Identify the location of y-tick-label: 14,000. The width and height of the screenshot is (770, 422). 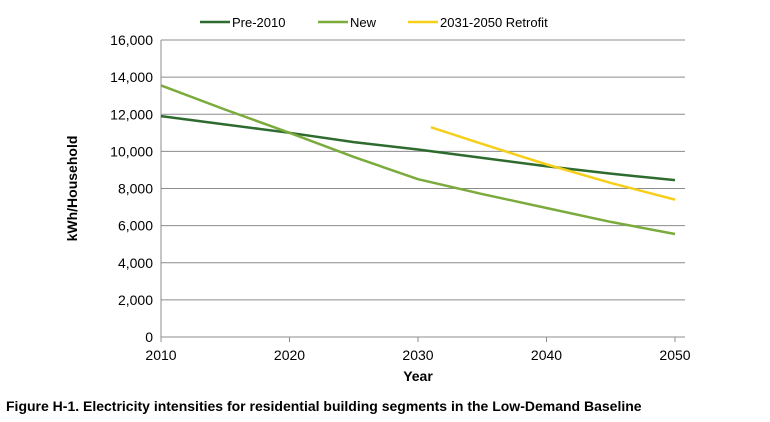
(131, 77).